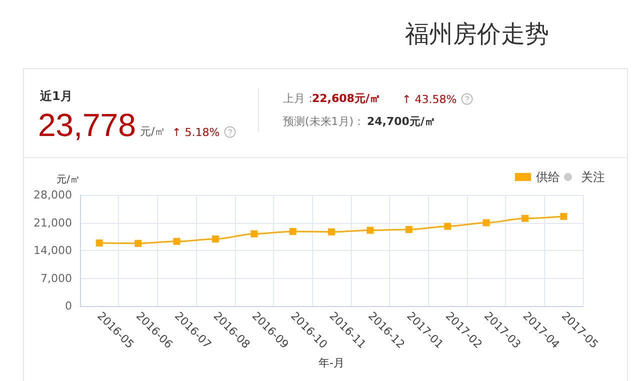 The width and height of the screenshot is (640, 381). I want to click on y-axis-title: 元/㎡, so click(68, 180).